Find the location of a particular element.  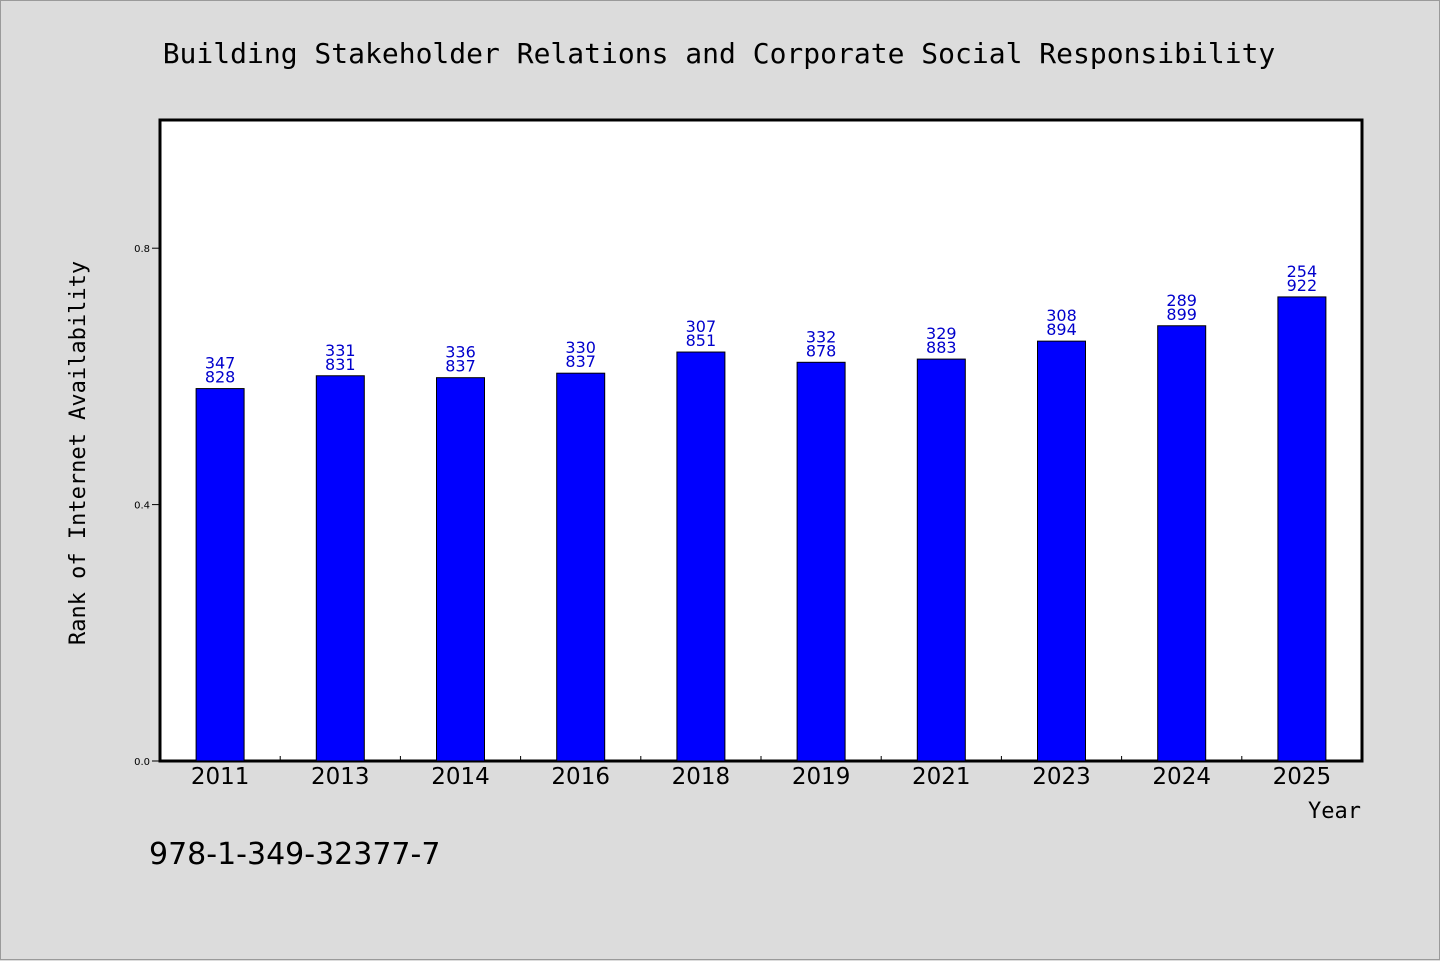

data-label-top: 347 is located at coordinates (220, 363).